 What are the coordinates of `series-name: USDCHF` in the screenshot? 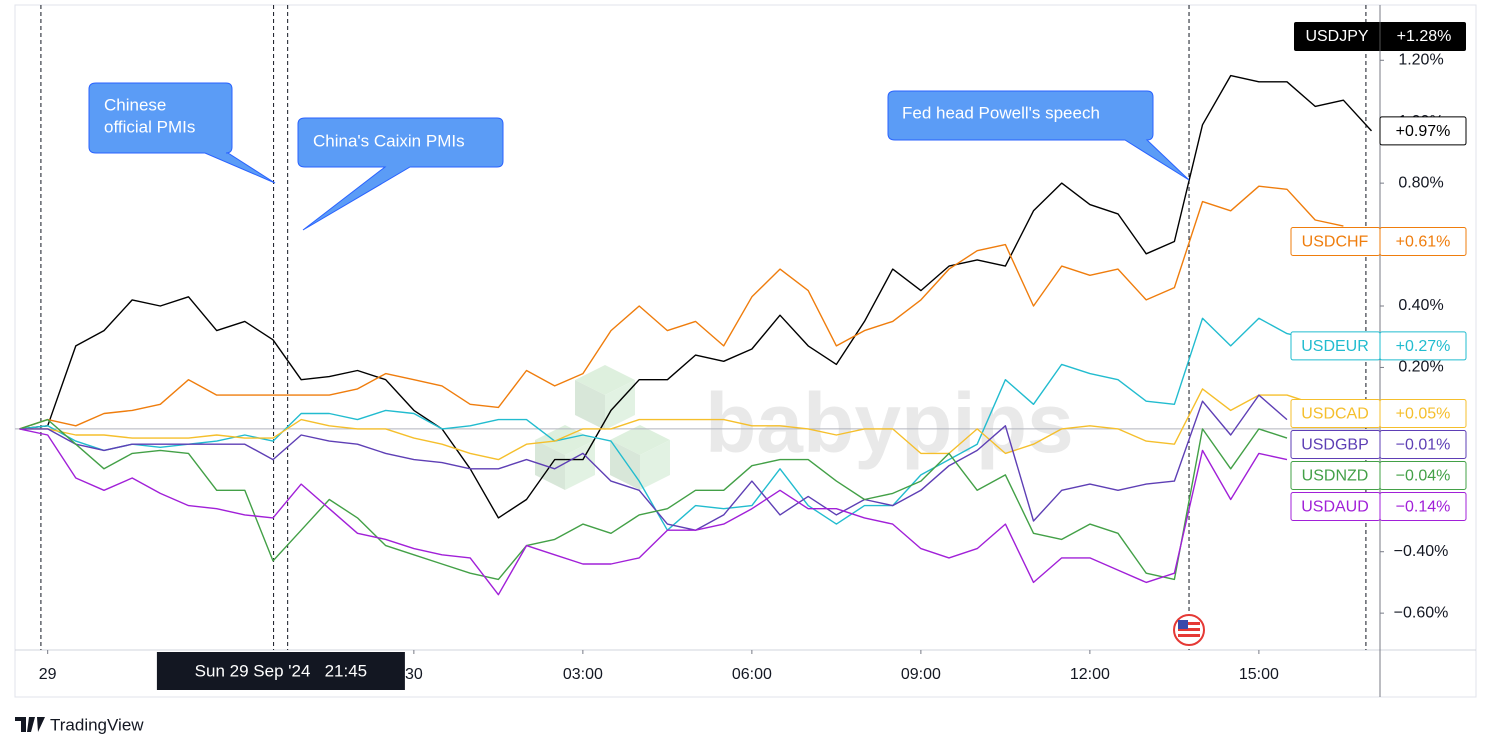 It's located at (1335, 242).